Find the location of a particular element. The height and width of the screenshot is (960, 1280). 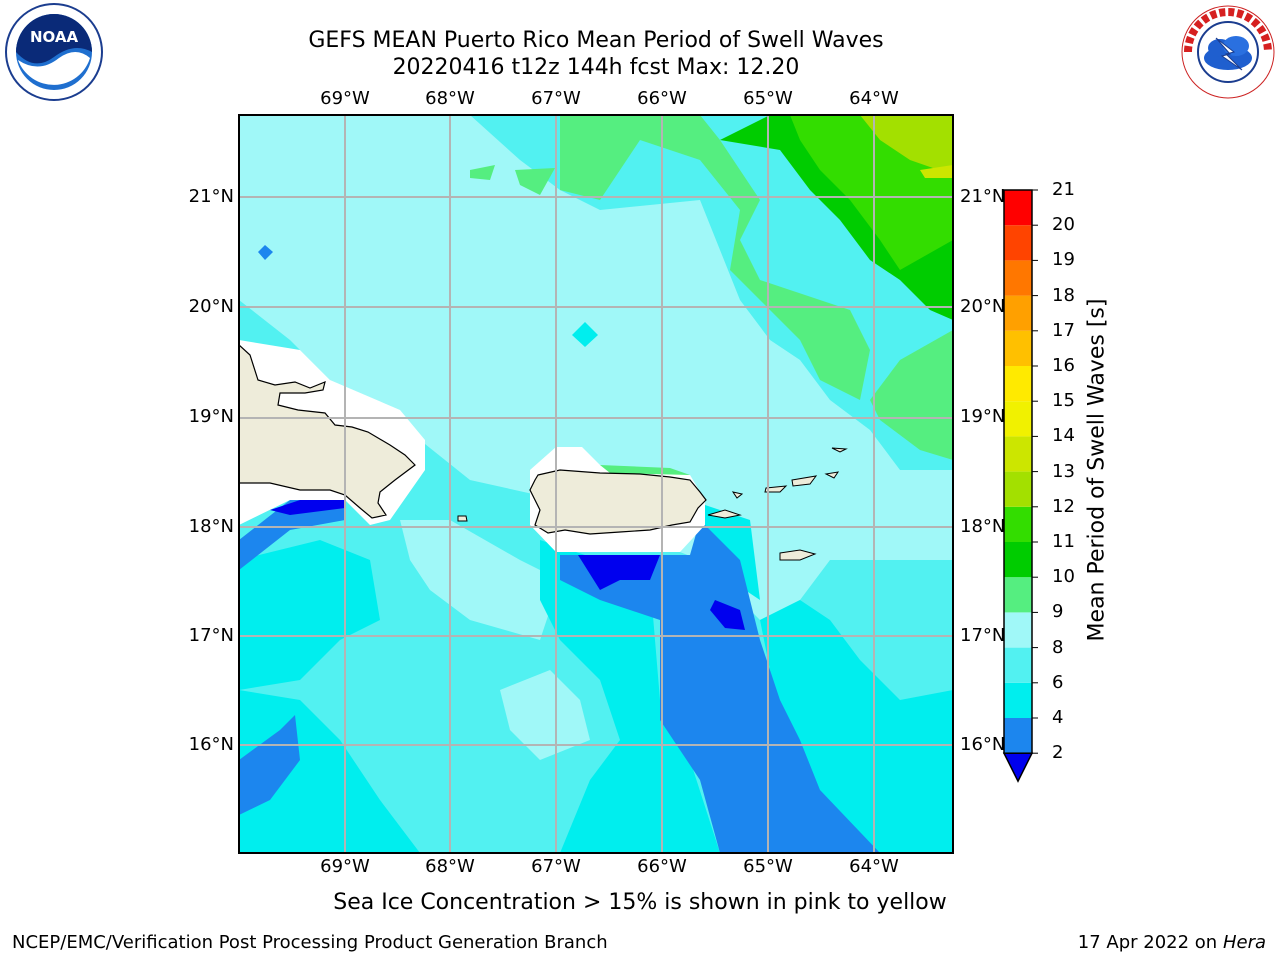

lon-label-top: 66°W is located at coordinates (662, 98).